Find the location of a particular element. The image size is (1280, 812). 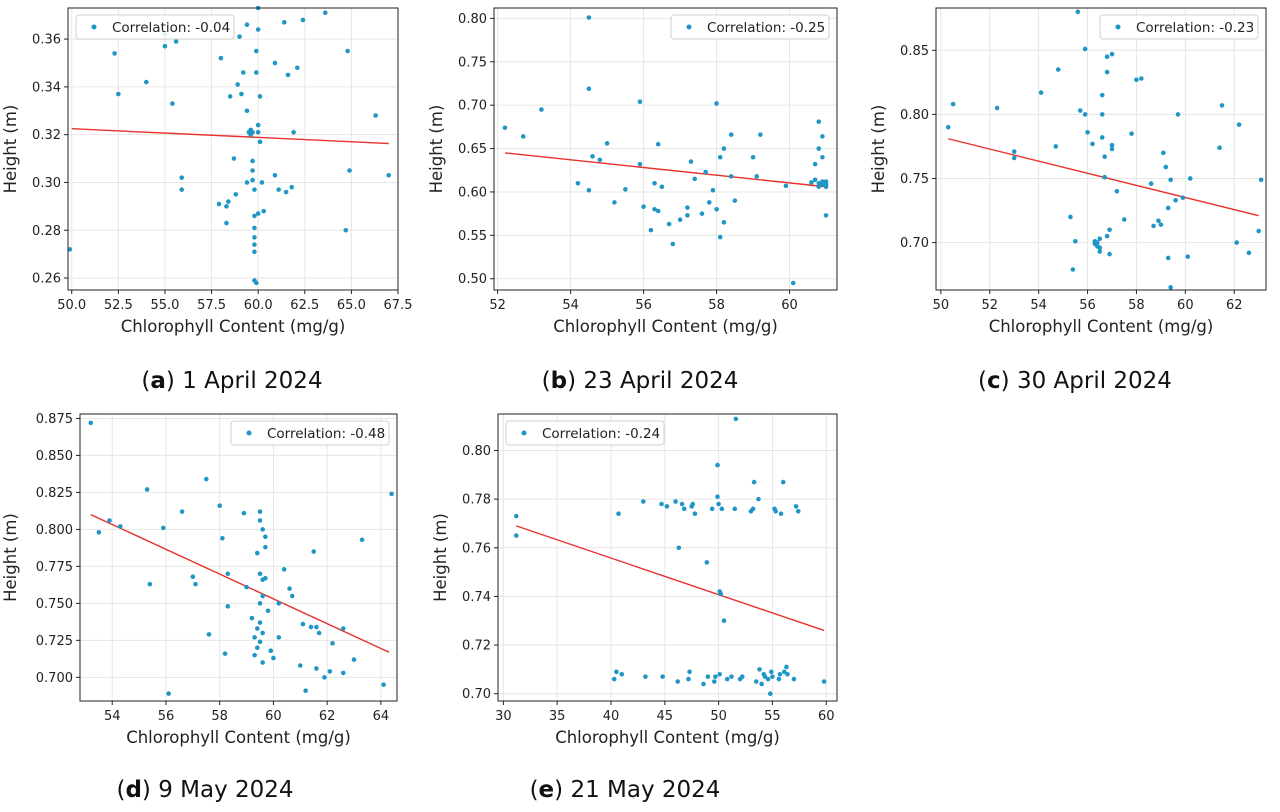

x-axis-label: Chlorophyll Content (mg/g) is located at coordinates (238, 737).